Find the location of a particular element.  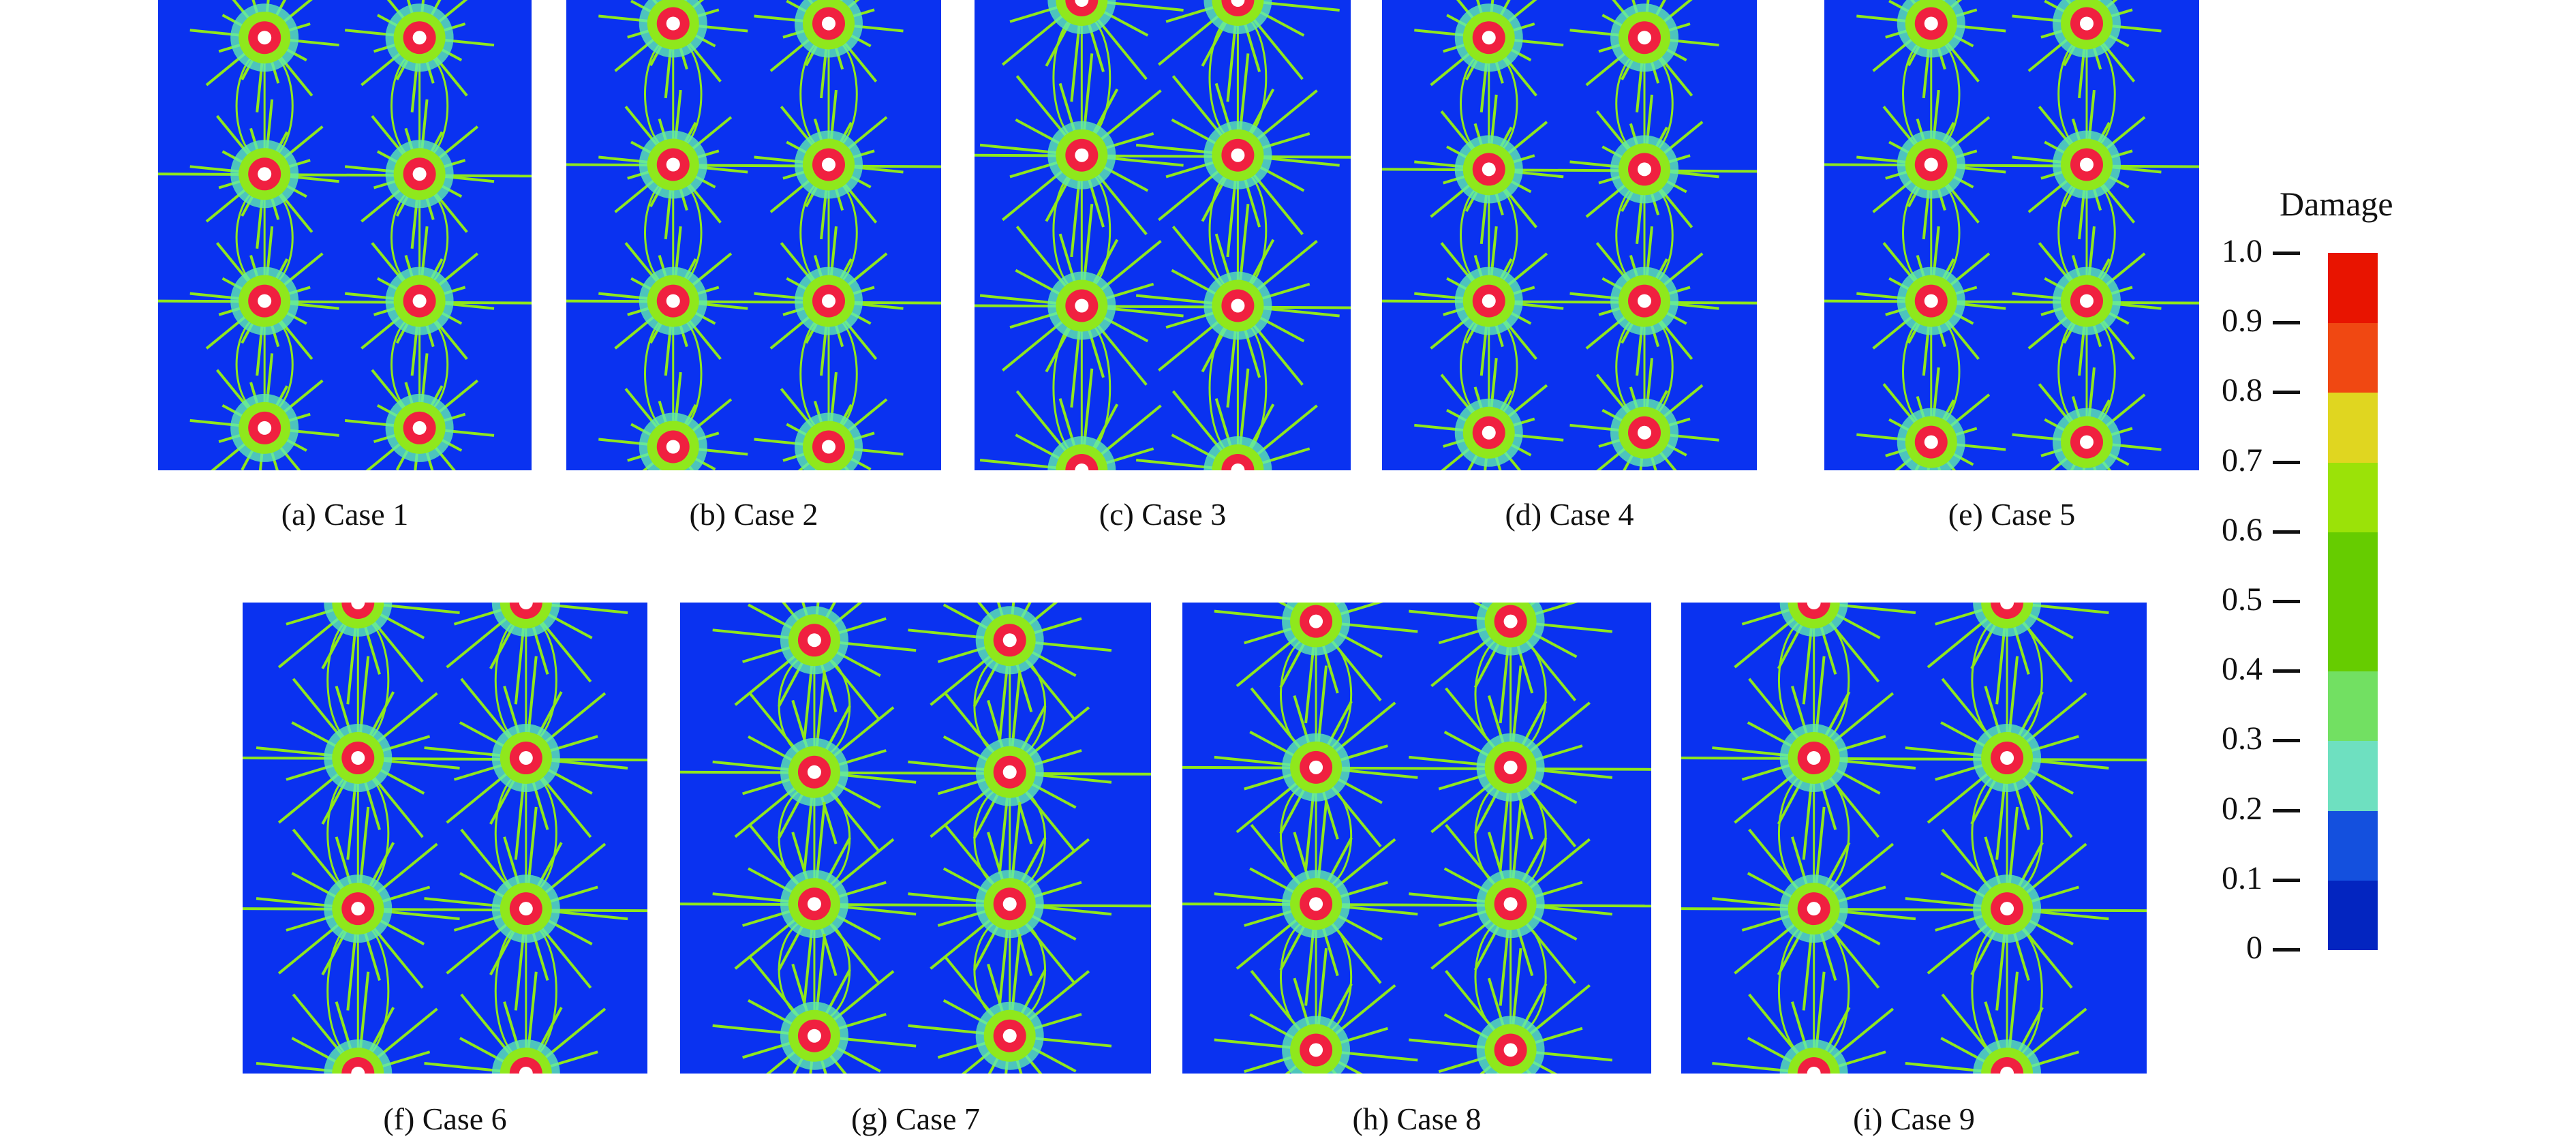

panel-caption: (f) Case 6 is located at coordinates (445, 1118).